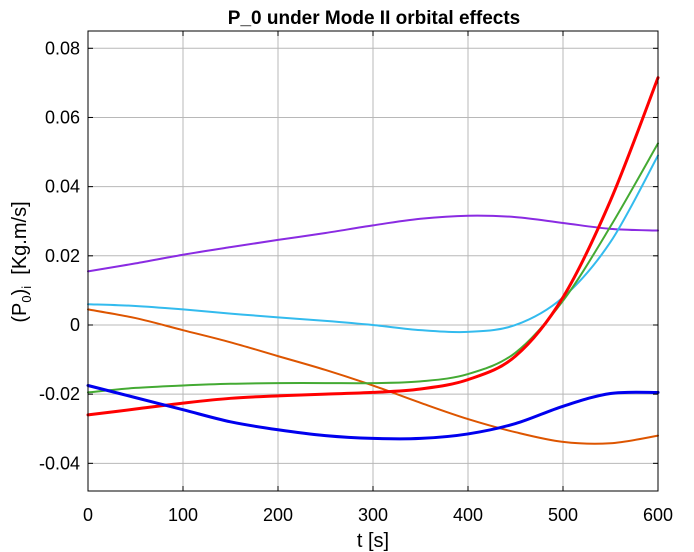  What do you see at coordinates (278, 515) in the screenshot?
I see `x-tick-label: 200` at bounding box center [278, 515].